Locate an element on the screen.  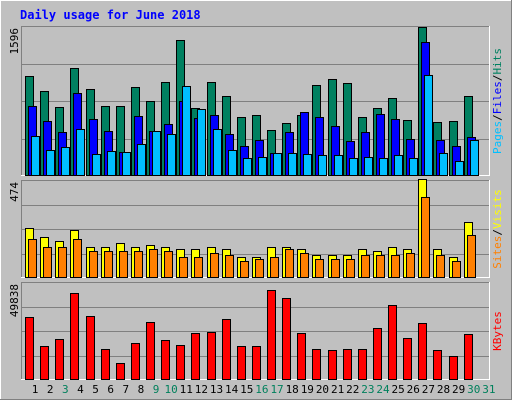
bar-kbytes-day-15: 17300 is located at coordinates (241, 363).